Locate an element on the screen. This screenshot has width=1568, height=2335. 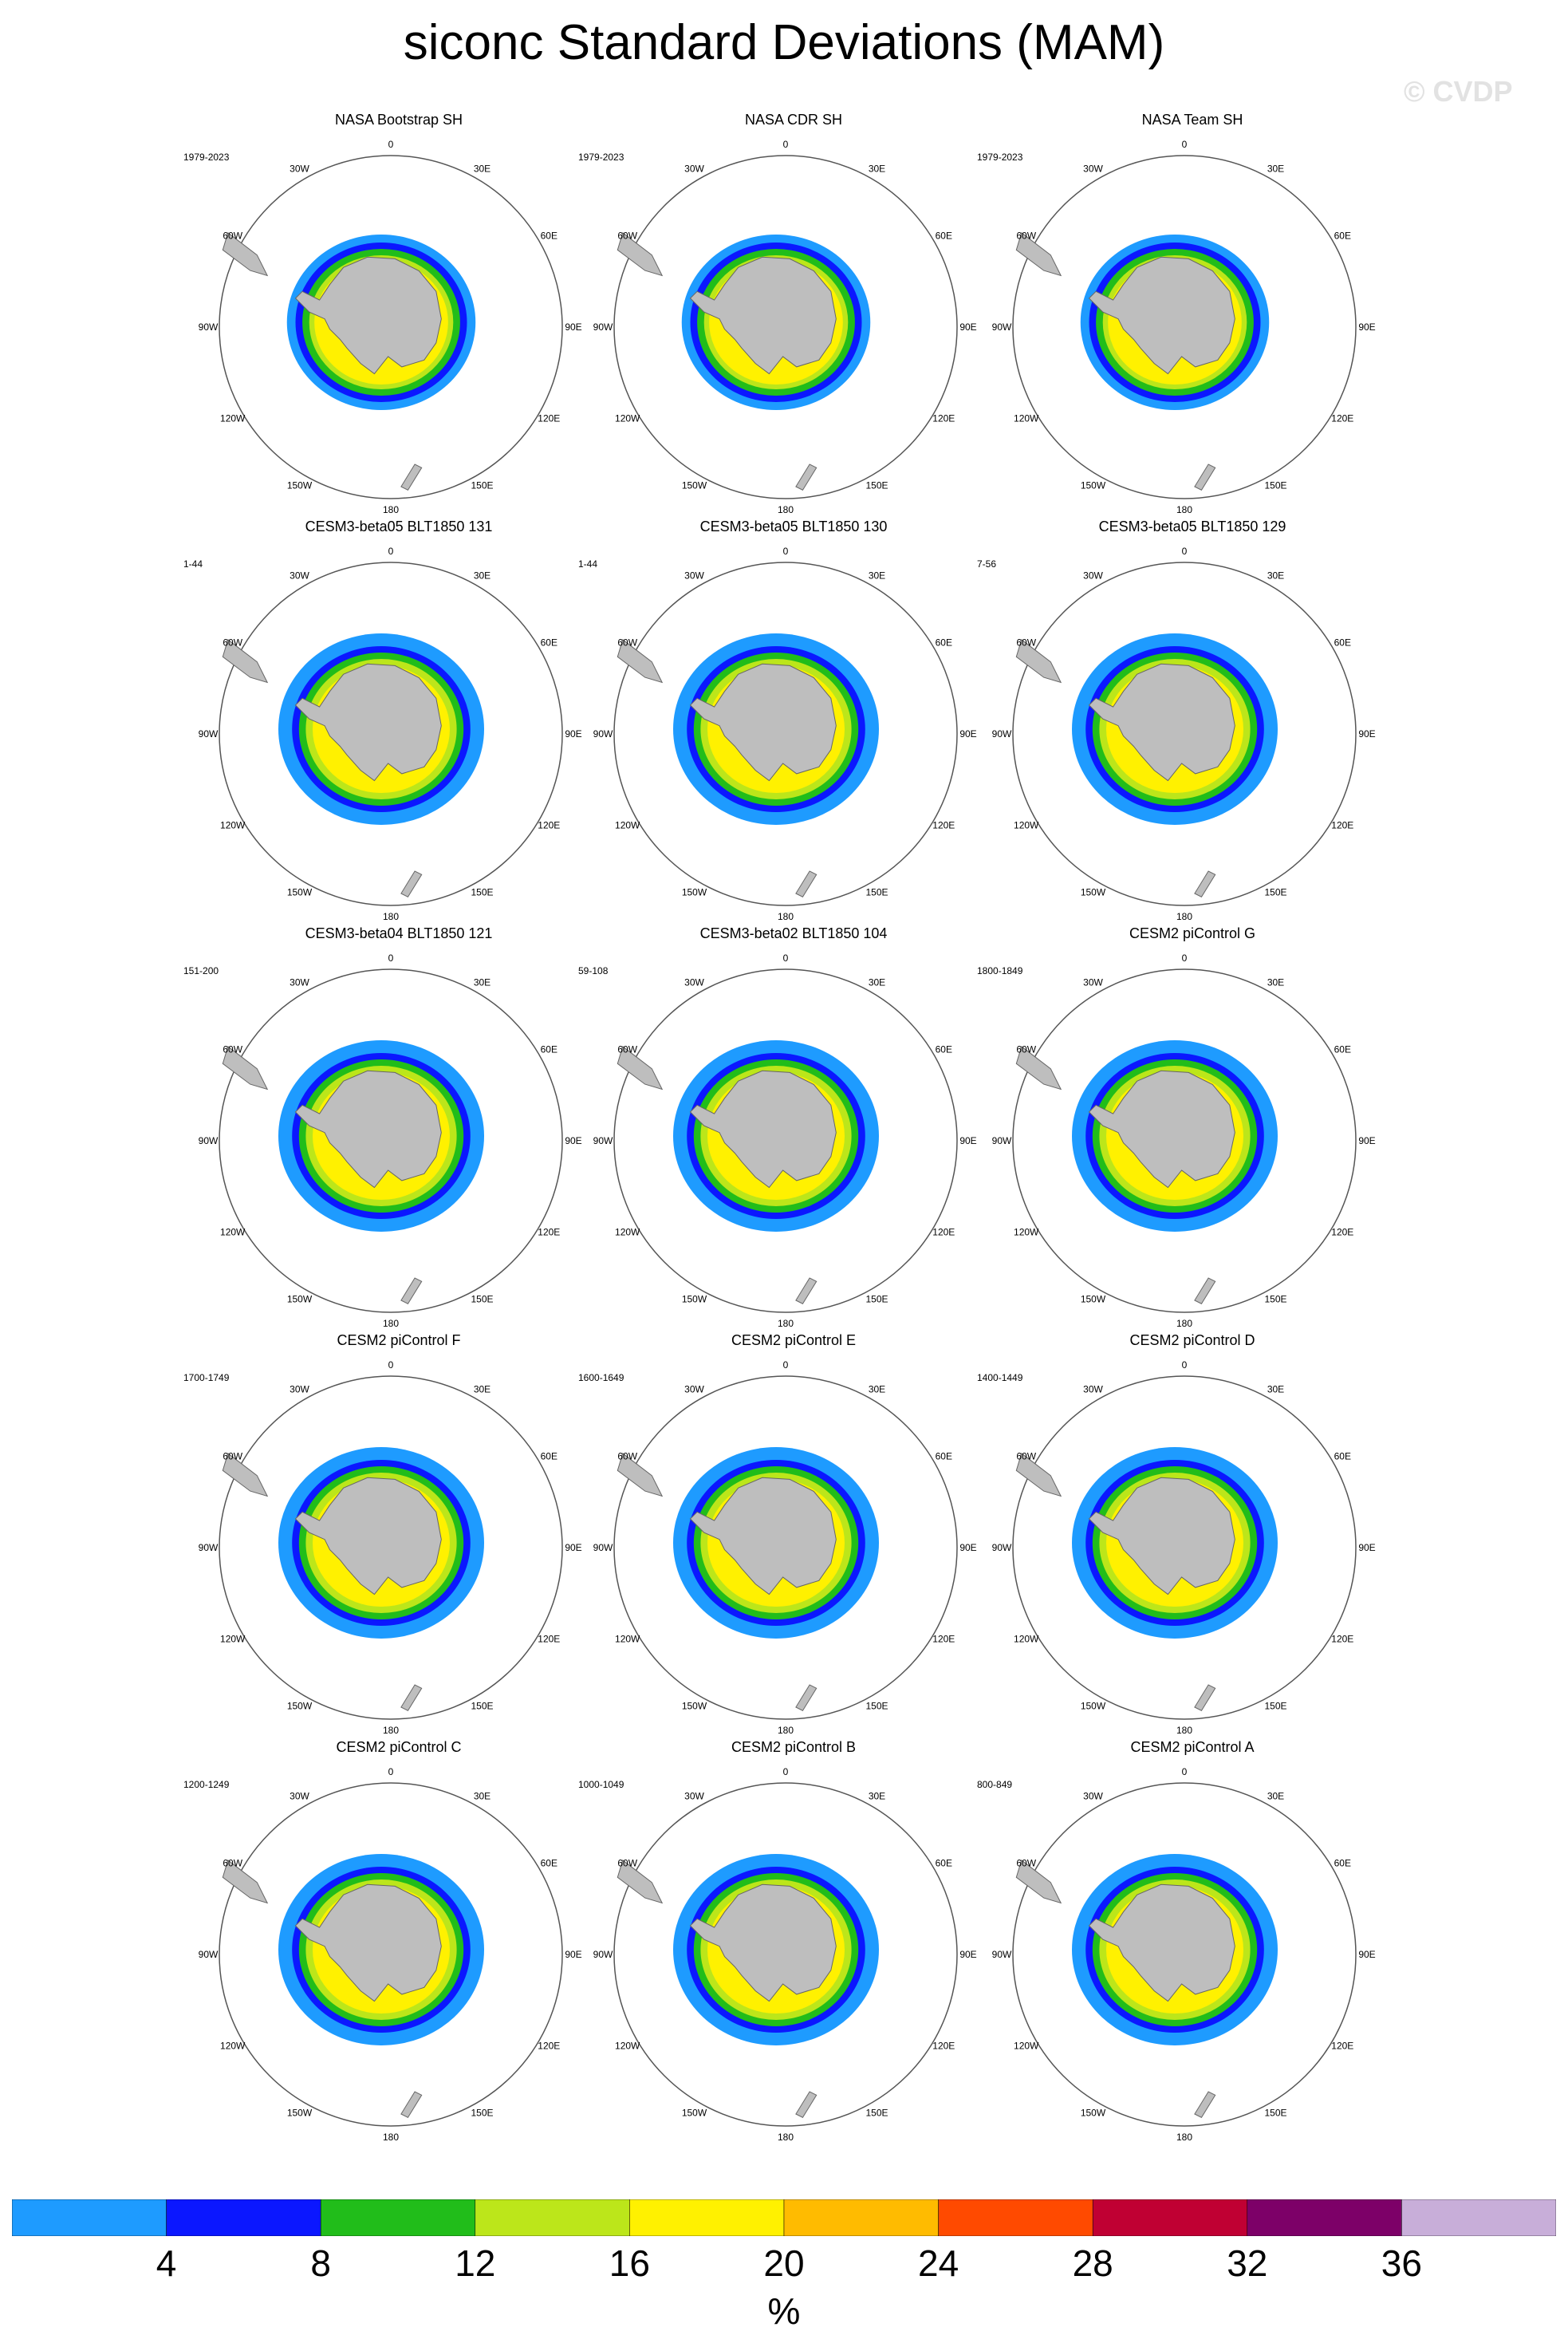
panel-title: CESM2 piControl A is located at coordinates (1192, 1747).